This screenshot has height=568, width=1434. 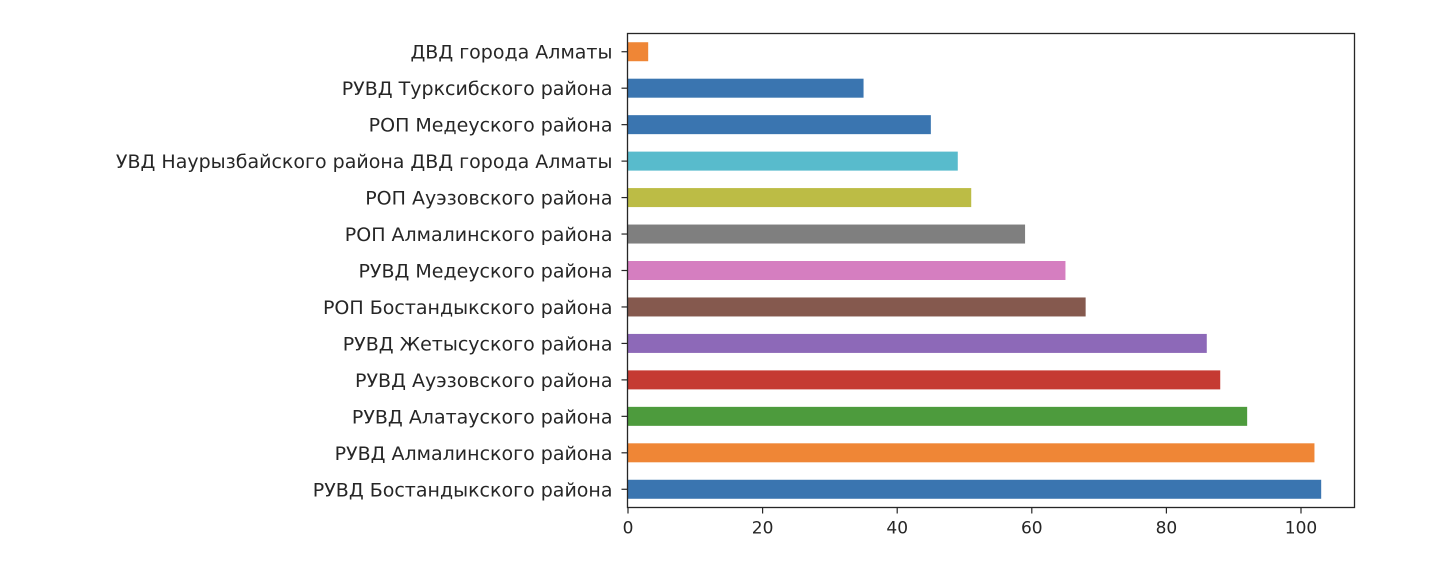 I want to click on x-tick-label: 80, so click(x=1167, y=529).